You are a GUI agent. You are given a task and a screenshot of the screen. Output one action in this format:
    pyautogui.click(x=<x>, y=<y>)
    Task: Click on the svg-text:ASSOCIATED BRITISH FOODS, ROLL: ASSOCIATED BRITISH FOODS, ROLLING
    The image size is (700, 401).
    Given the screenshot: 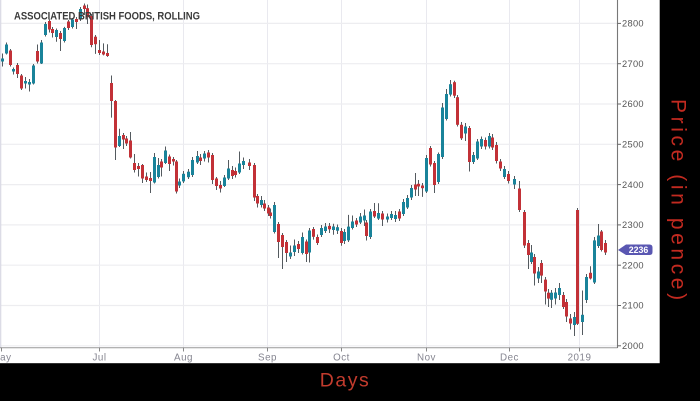 What is the action you would take?
    pyautogui.click(x=107, y=17)
    